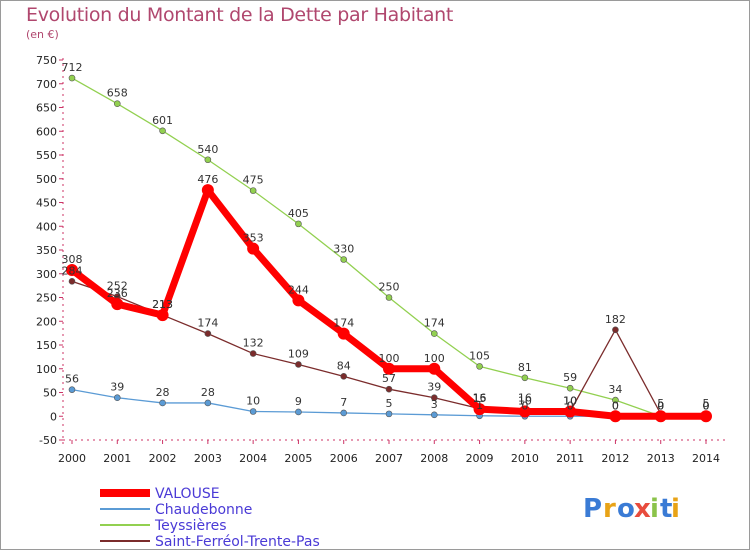 The height and width of the screenshot is (550, 750). Describe the element at coordinates (615, 319) in the screenshot. I see `data-label: 182` at that location.